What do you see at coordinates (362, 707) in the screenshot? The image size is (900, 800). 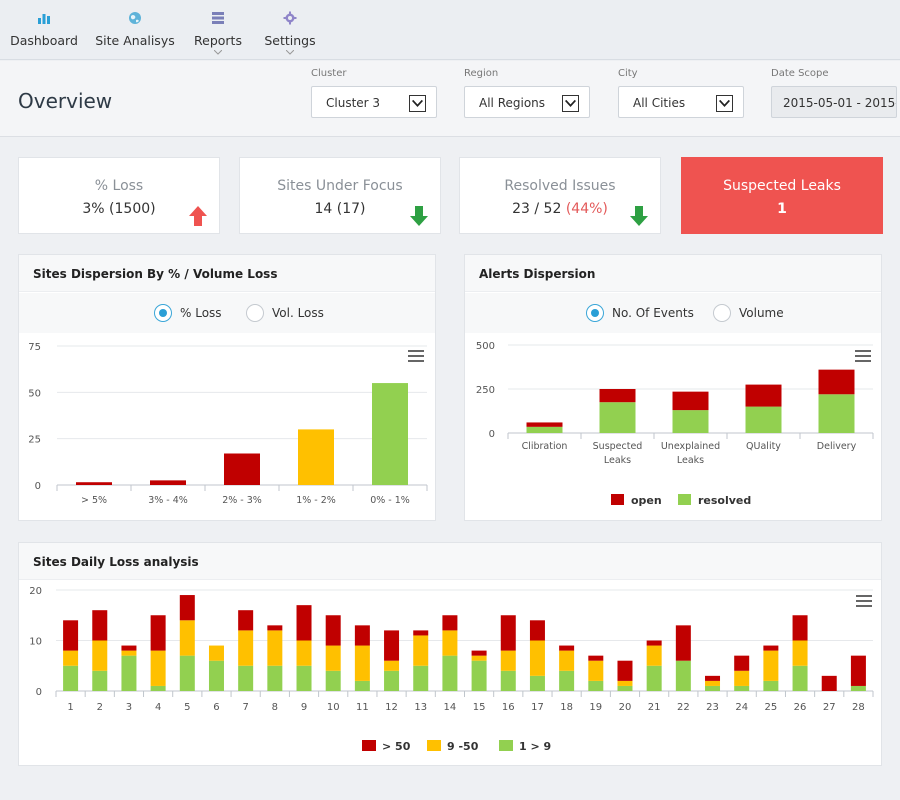 I see `x-tick-label: 11` at bounding box center [362, 707].